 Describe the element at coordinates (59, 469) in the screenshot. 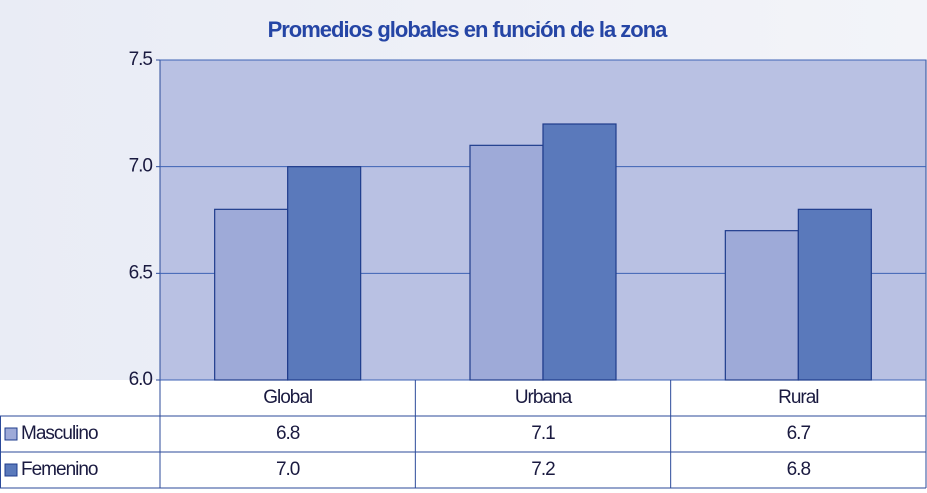

I see `legend-label: Femenino` at that location.